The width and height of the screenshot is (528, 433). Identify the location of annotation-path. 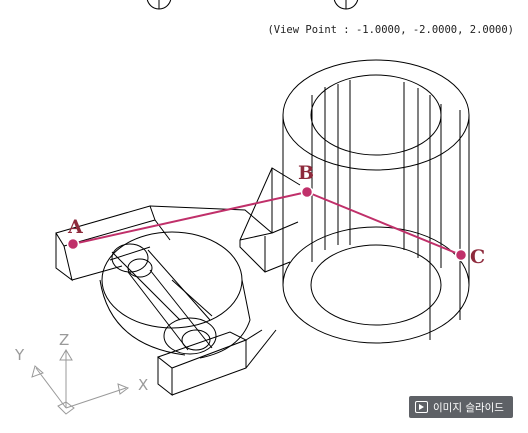
(267, 223).